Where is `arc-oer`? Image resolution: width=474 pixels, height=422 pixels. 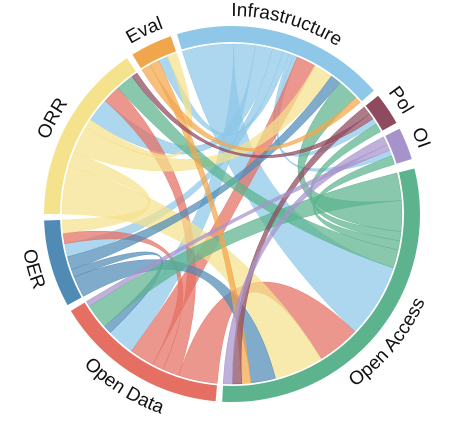 arc-oer is located at coordinates (63, 263).